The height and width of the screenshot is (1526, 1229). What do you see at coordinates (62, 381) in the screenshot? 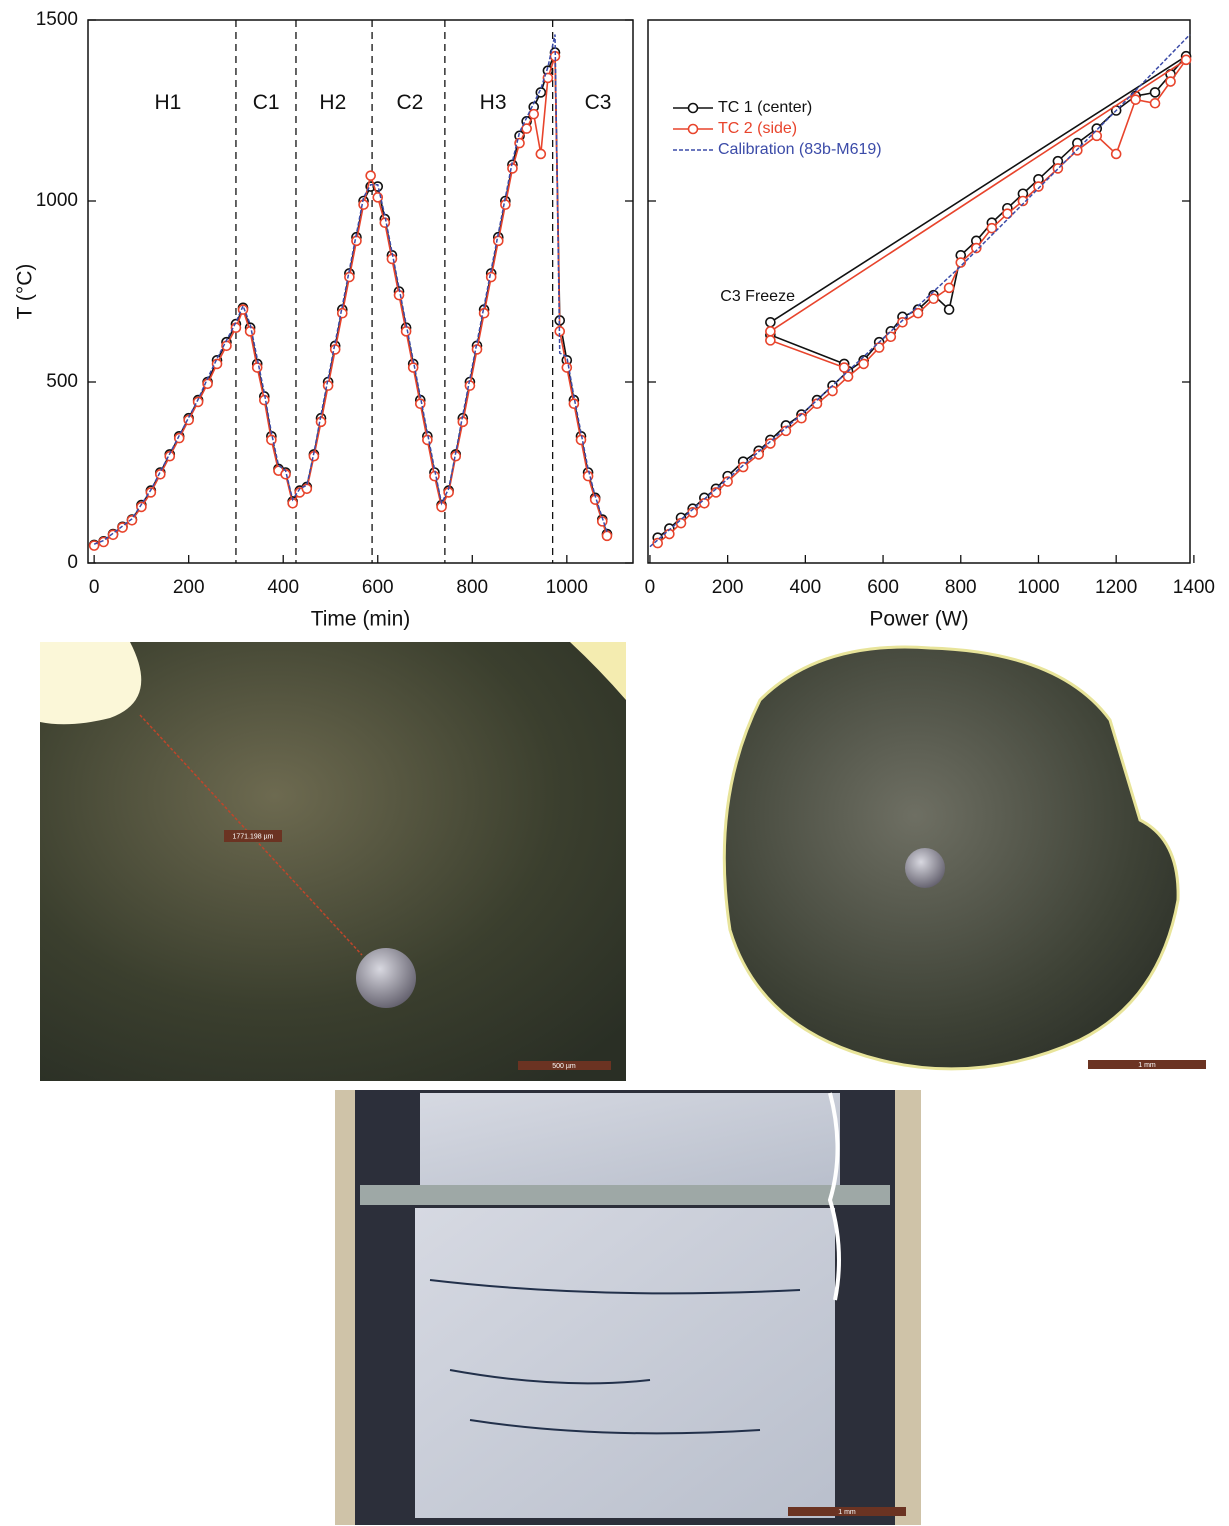
I see `y-tick-label: 500` at bounding box center [62, 381].